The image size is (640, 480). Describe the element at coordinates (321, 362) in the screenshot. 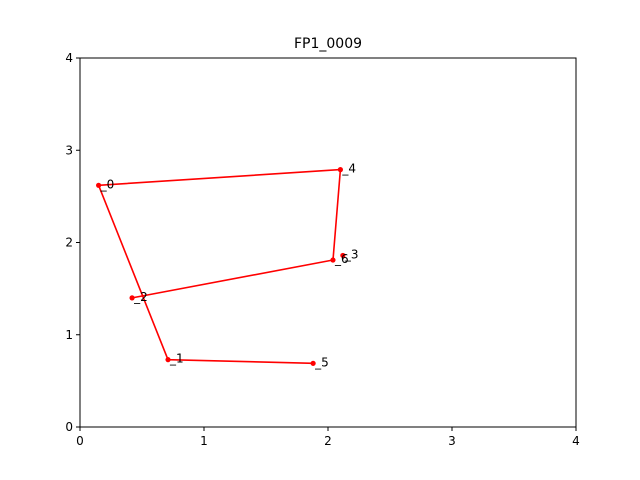

I see `point-label-5: _5` at that location.